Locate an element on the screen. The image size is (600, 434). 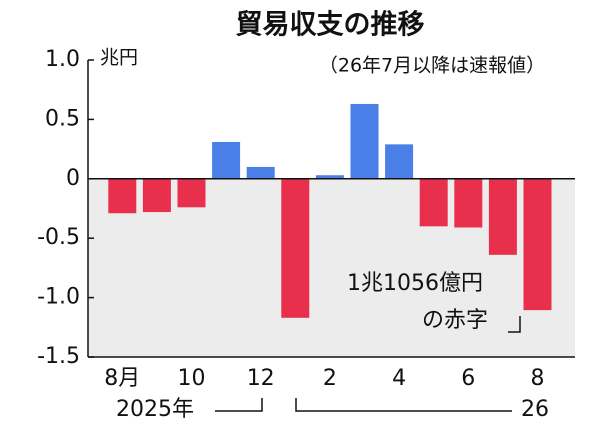
y-unit: 兆円 is located at coordinates (119, 58).